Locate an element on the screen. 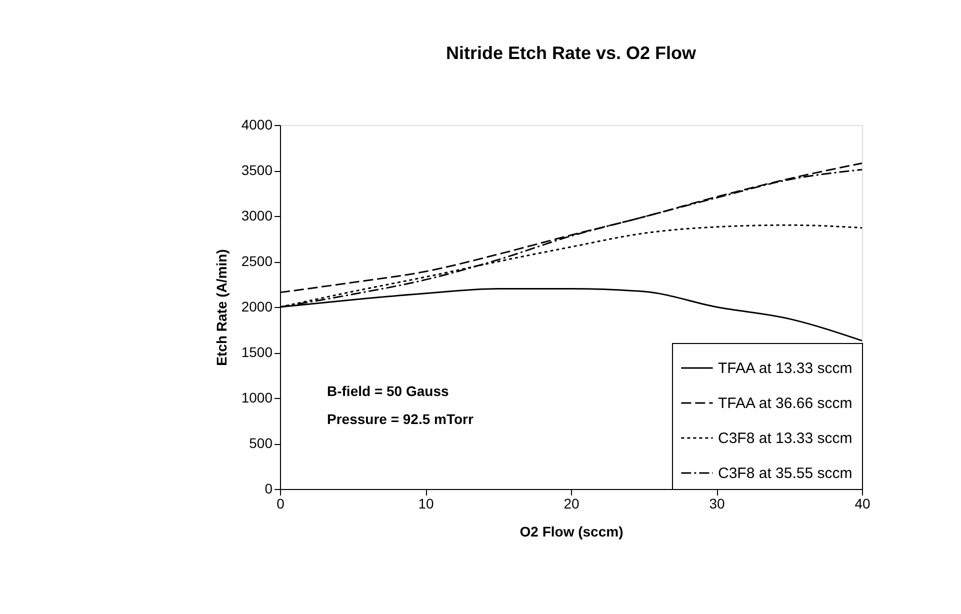 The width and height of the screenshot is (961, 614). annotation: Pressure = 92.5 mTorr is located at coordinates (400, 419).